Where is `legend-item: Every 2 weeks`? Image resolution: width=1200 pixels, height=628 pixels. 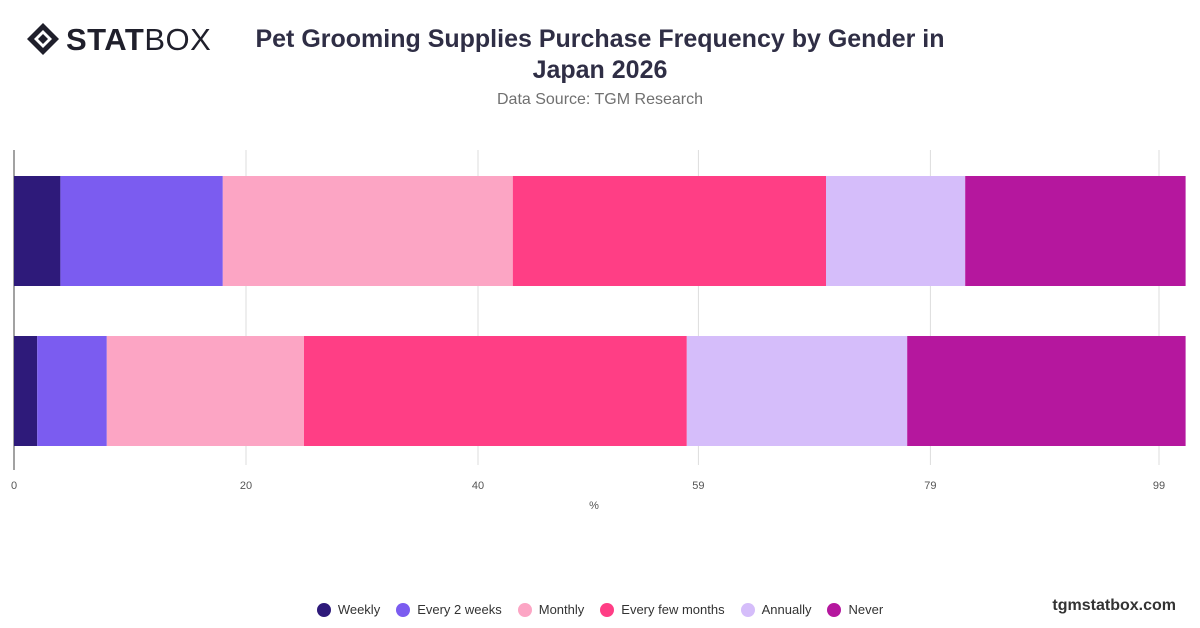
legend-item: Every 2 weeks is located at coordinates (449, 609).